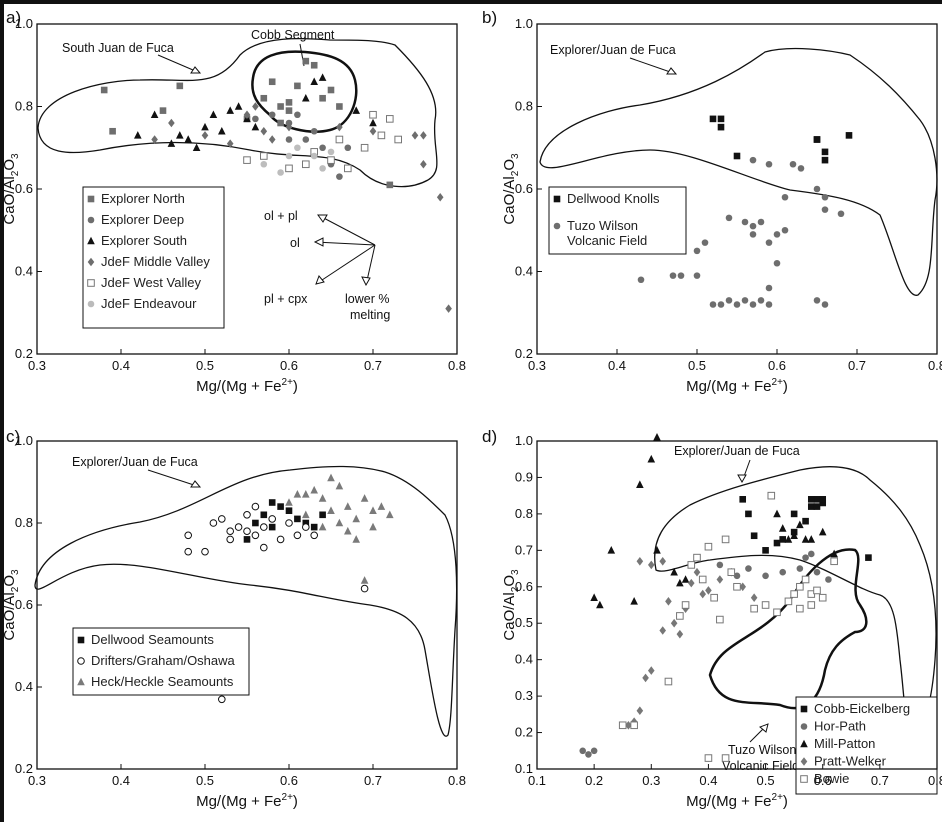 This screenshot has height=822, width=942. I want to click on annotation-explorer-jdf-c: Explorer/Juan de Fuca, so click(135, 462).